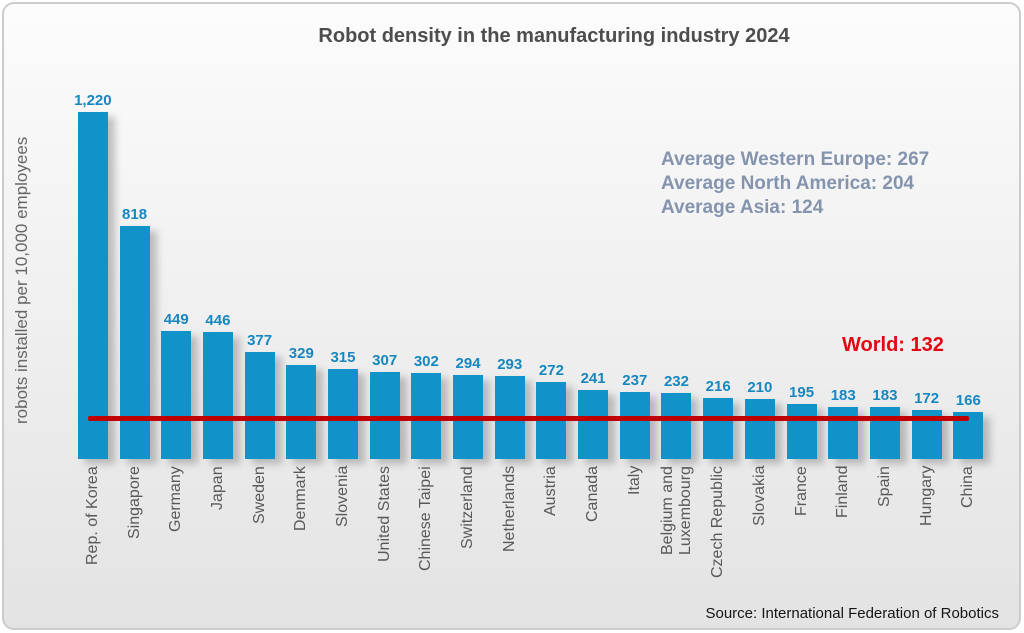 The width and height of the screenshot is (1024, 633). I want to click on category-label: Germany, so click(176, 499).